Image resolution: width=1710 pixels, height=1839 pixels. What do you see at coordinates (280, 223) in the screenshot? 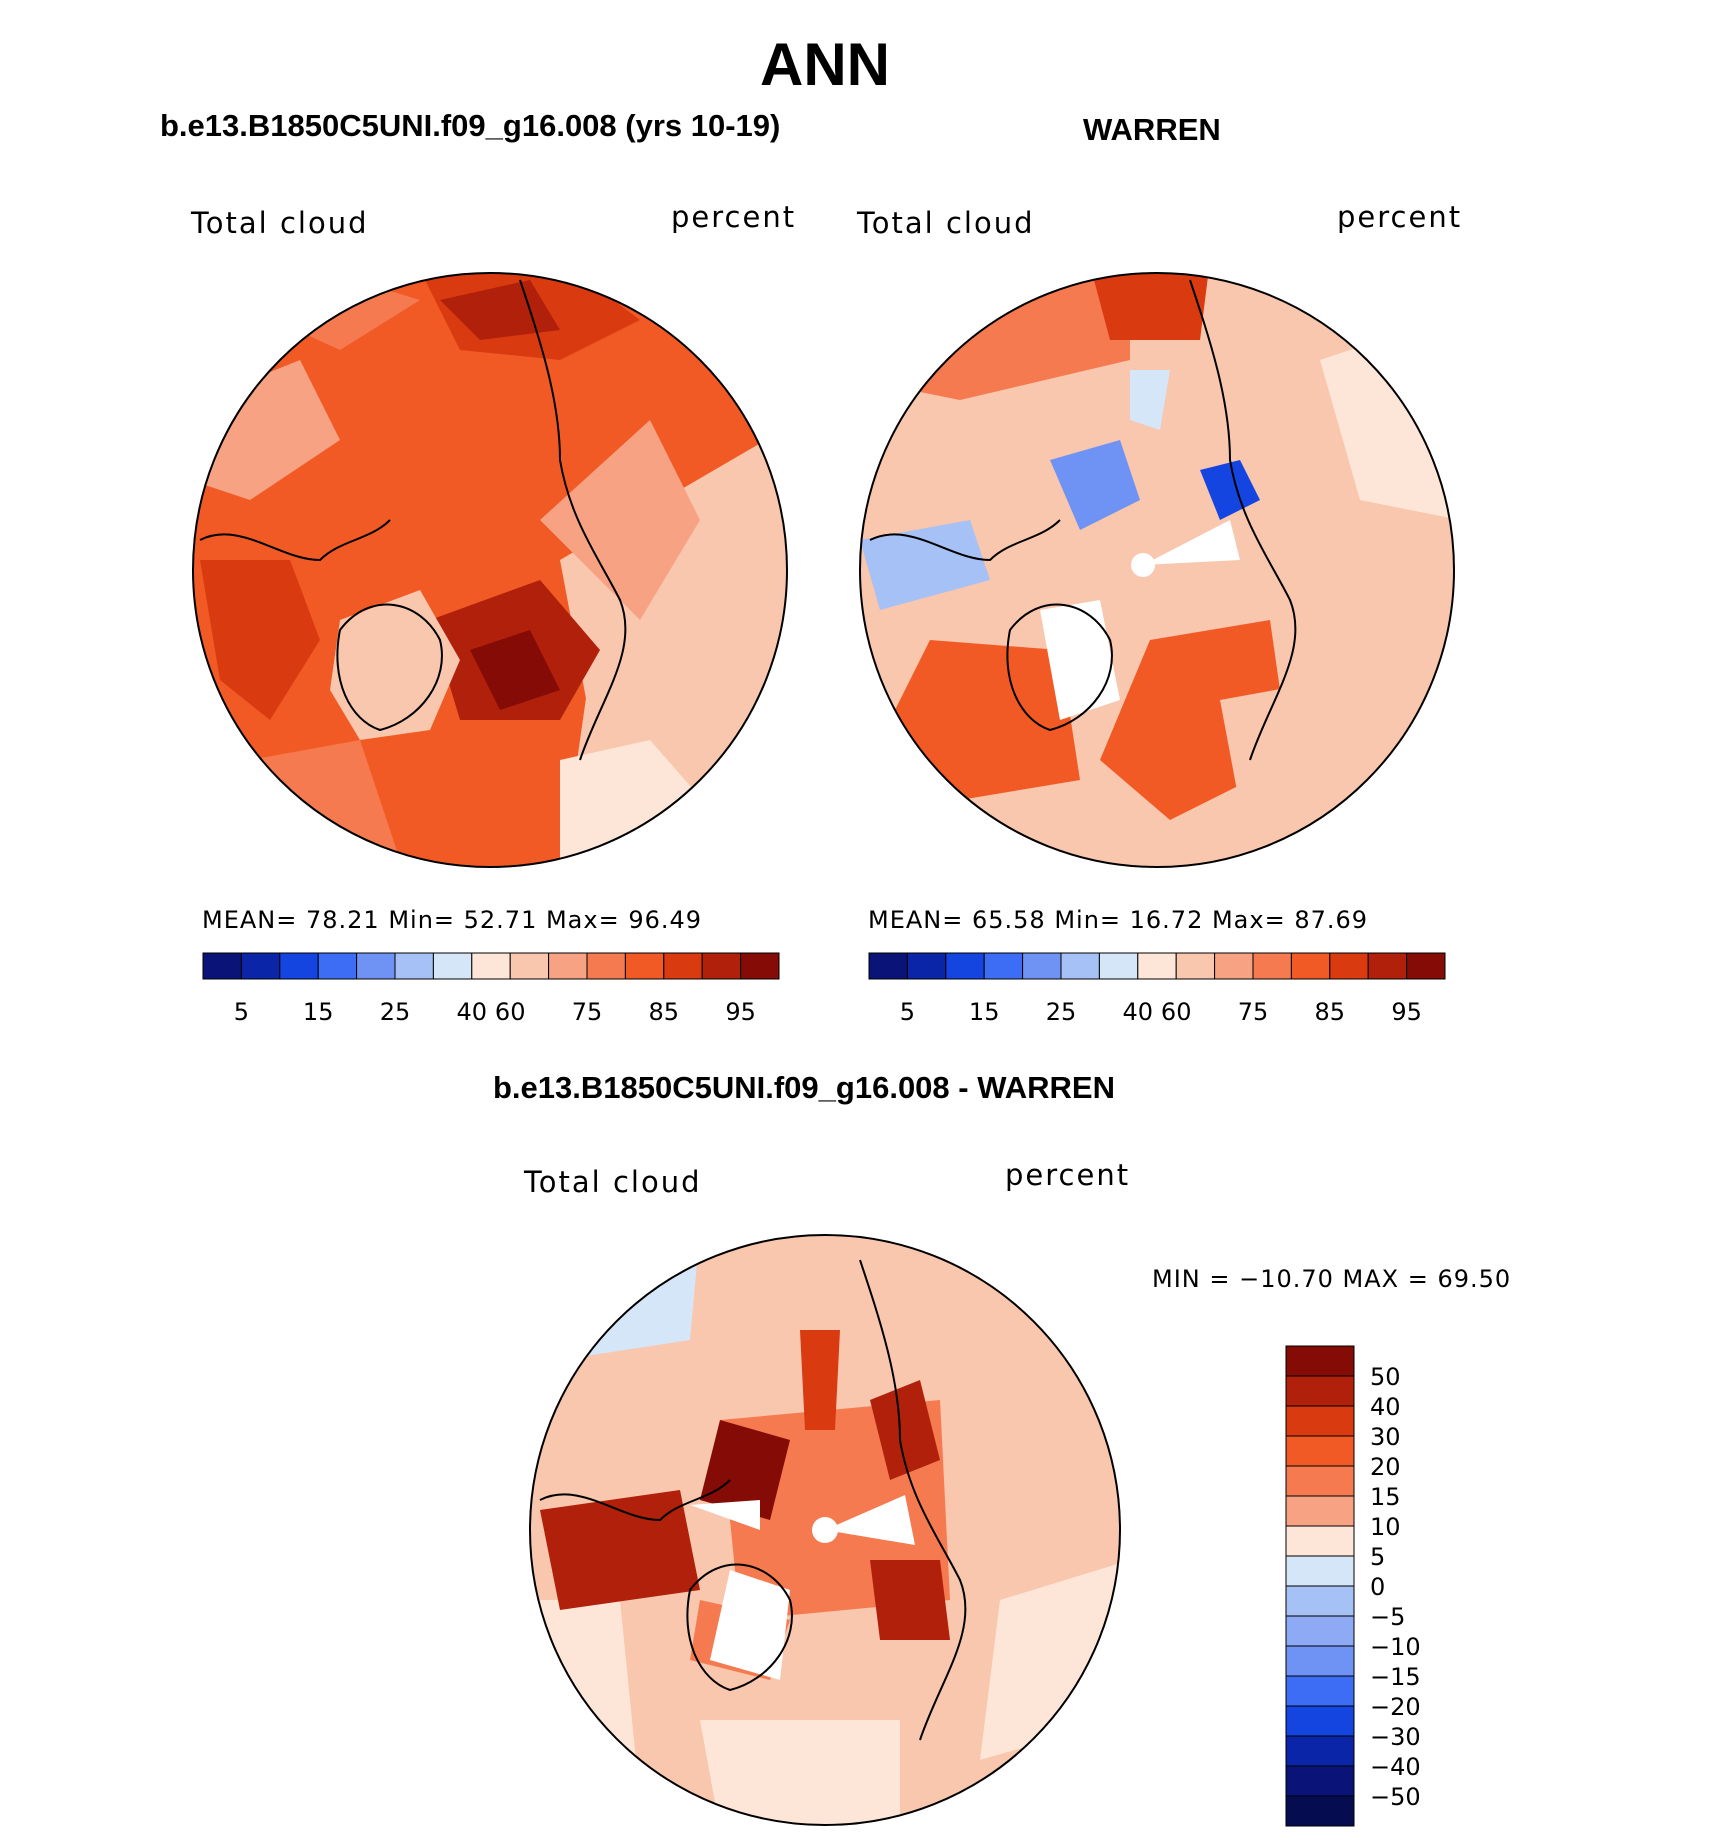
I see `left-var-label: Total cloud` at bounding box center [280, 223].